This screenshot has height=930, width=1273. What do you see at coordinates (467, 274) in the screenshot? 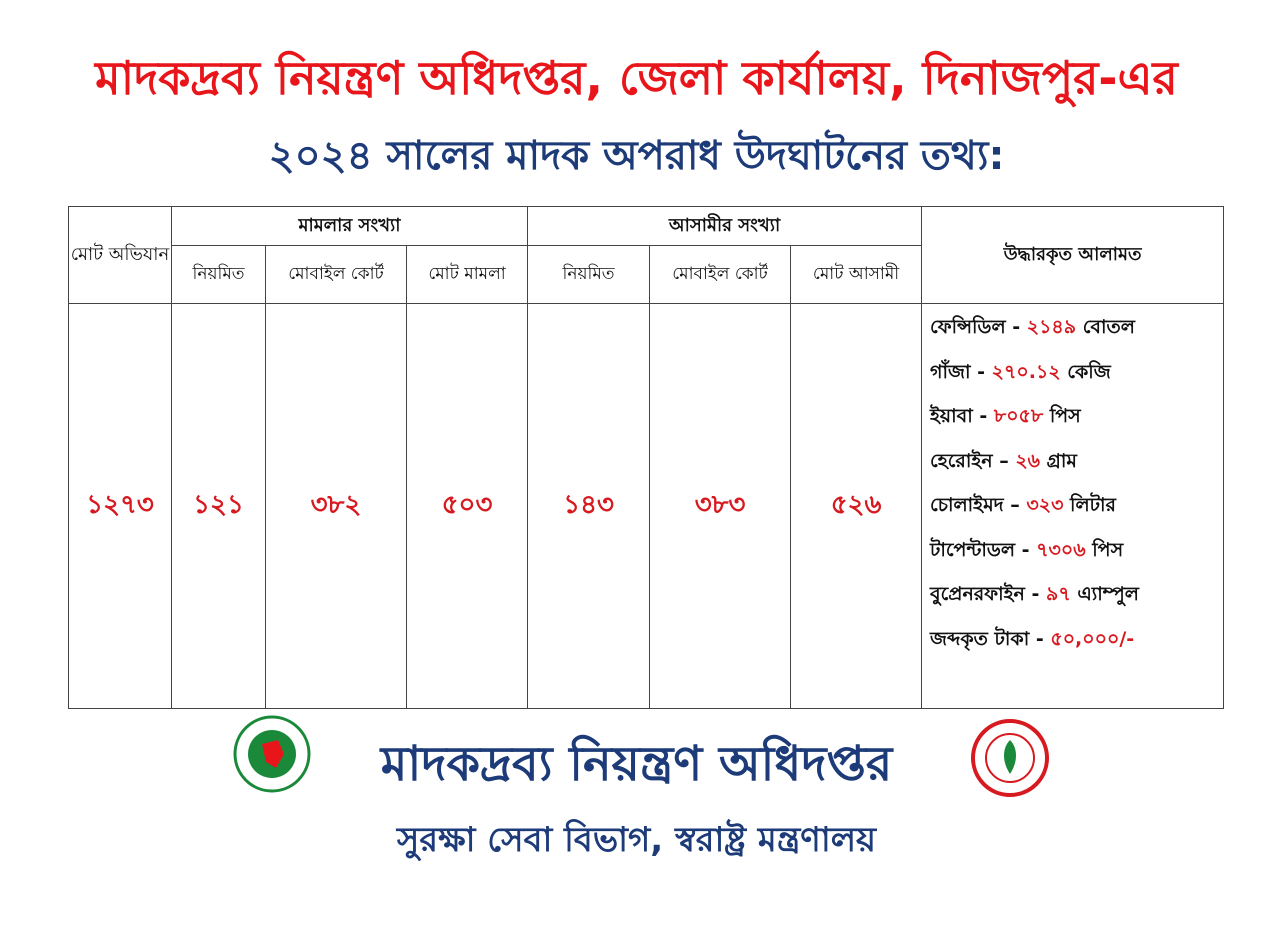
I see `sub-header: মোট মামলা` at bounding box center [467, 274].